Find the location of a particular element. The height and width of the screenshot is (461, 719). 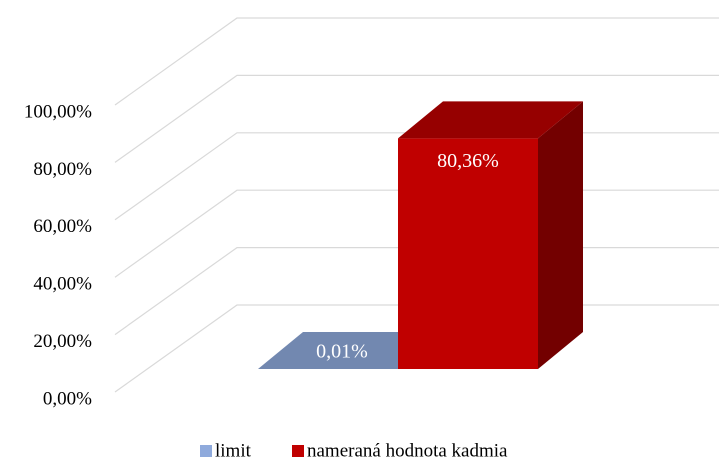

y-tick-label: 0,00% is located at coordinates (67, 398).